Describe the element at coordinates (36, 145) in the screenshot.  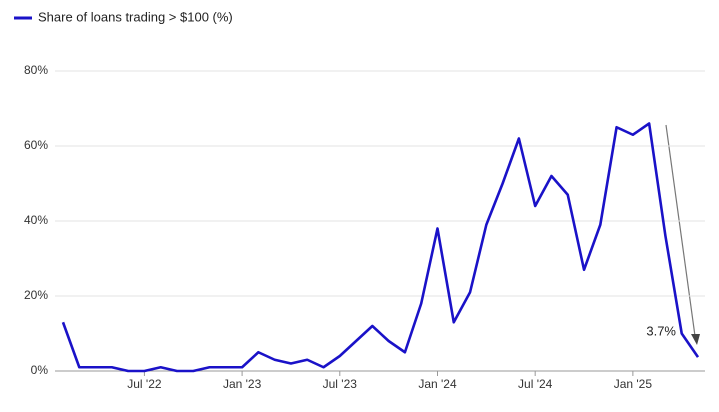
I see `y-tick-label: 60%` at that location.